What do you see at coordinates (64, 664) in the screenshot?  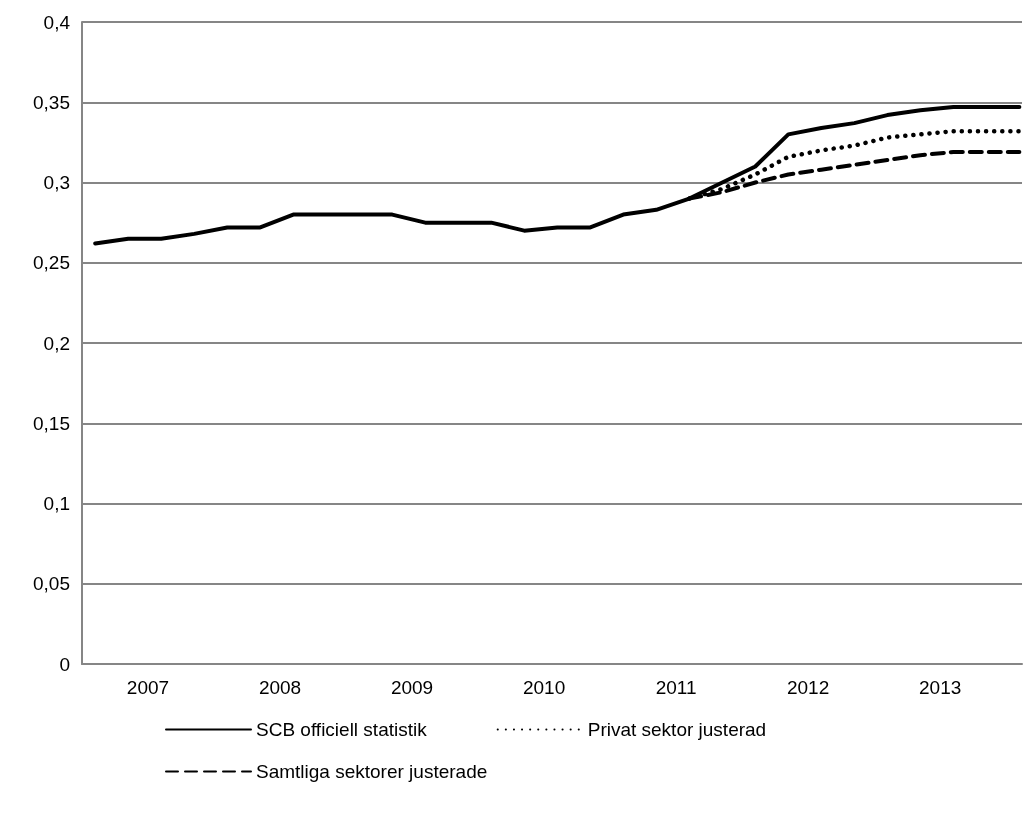 I see `y-tick-label: 0` at bounding box center [64, 664].